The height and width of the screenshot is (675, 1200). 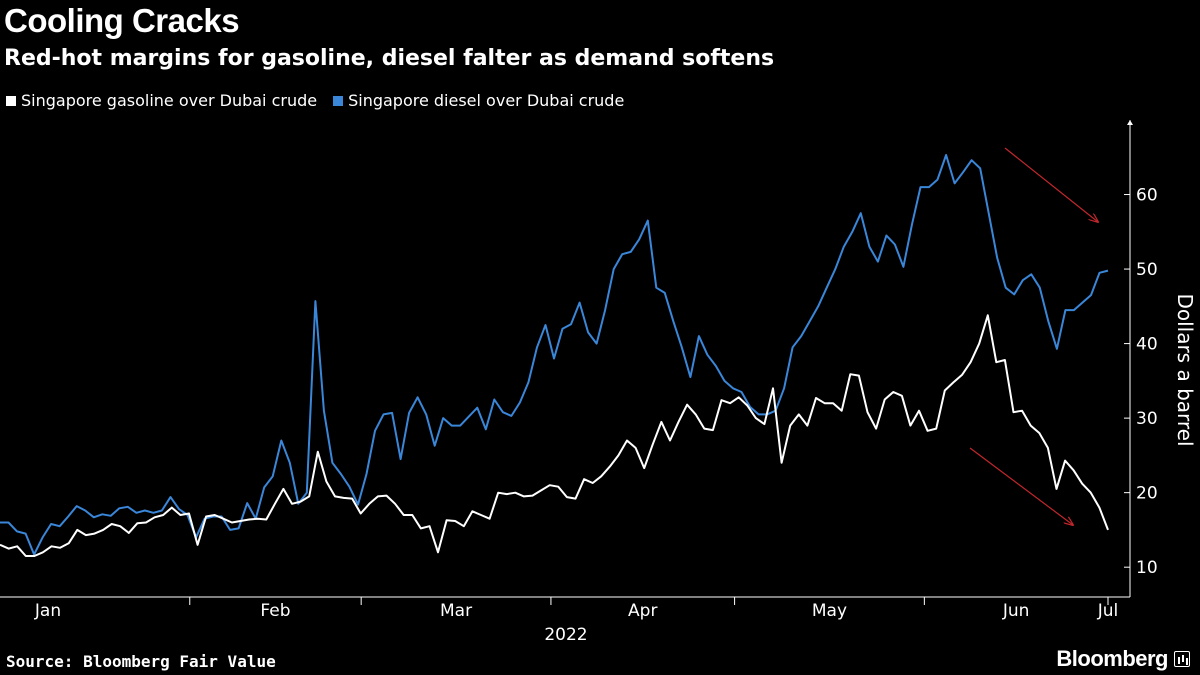 I want to click on legend-swatch-gasoline, so click(x=11, y=100).